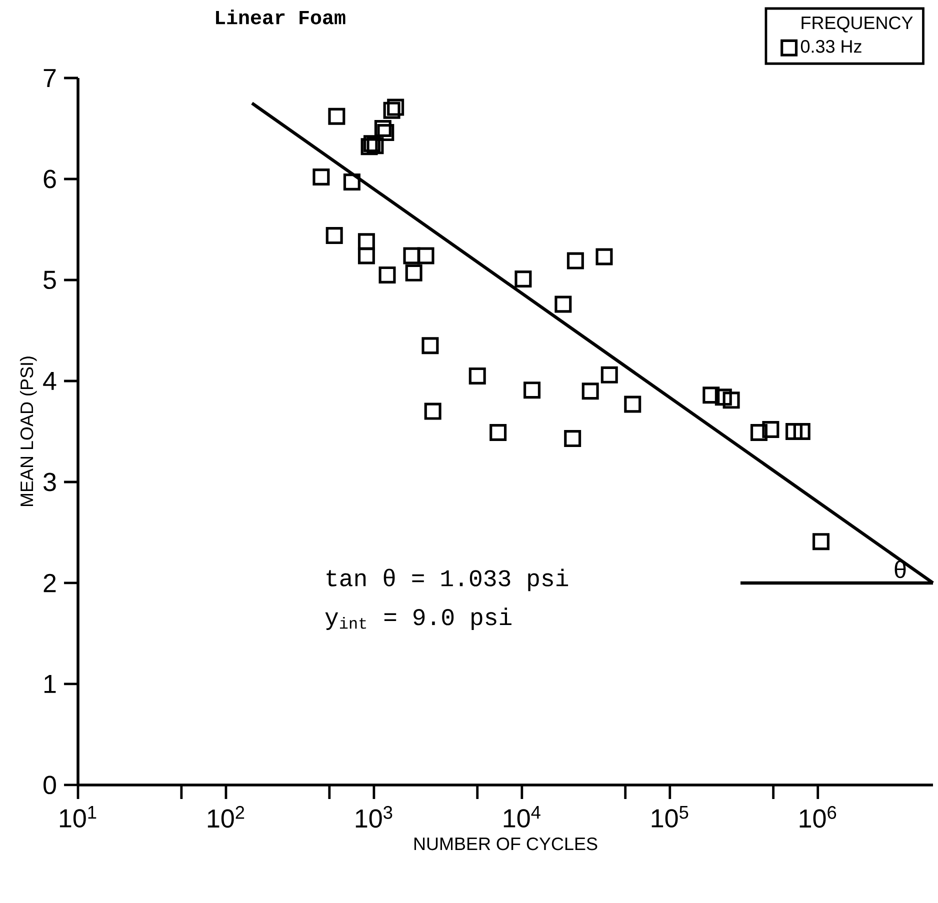 Image resolution: width=938 pixels, height=903 pixels. What do you see at coordinates (418, 619) in the screenshot?
I see `annotation: y$_{int}$ = 9.0 psi` at bounding box center [418, 619].